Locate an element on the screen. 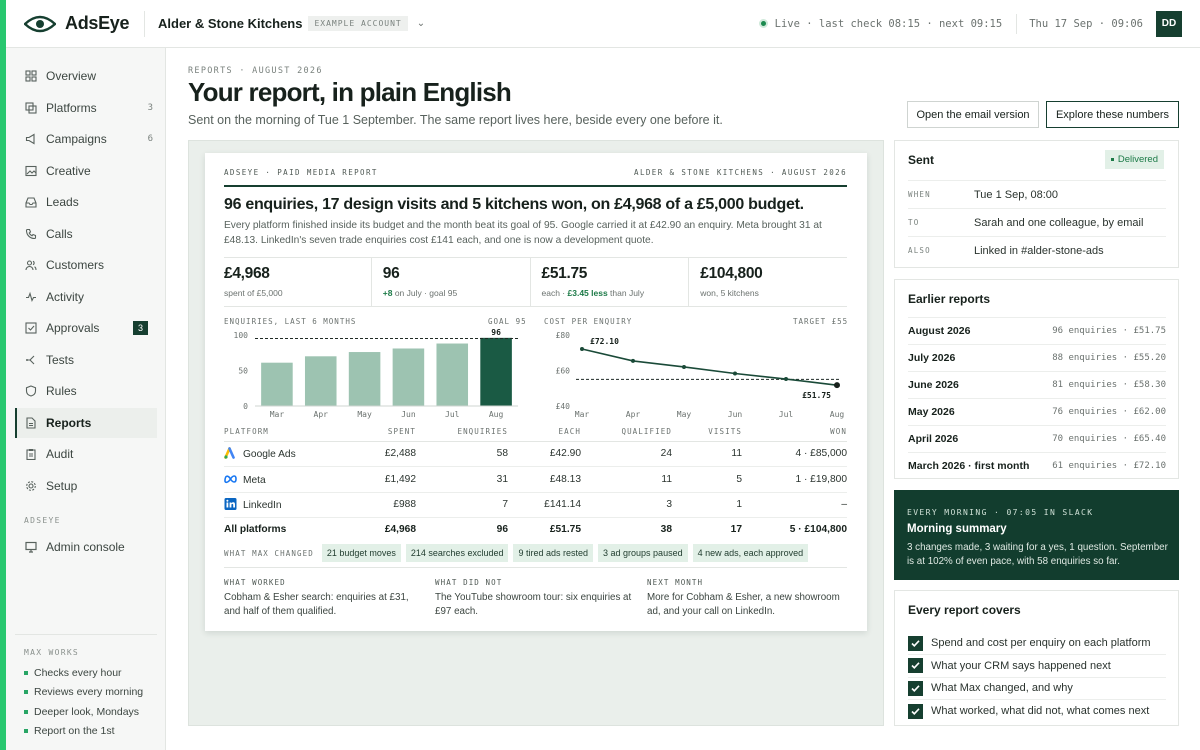 This screenshot has width=1200, height=750. y-tick-label: 0 is located at coordinates (245, 406).